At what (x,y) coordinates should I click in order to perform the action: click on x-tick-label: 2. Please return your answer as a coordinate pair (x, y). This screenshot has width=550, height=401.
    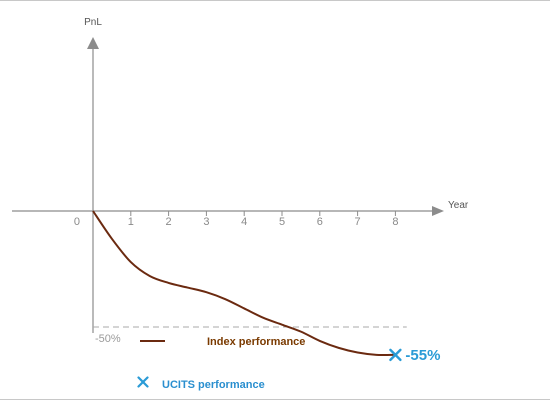
    Looking at the image, I should click on (169, 222).